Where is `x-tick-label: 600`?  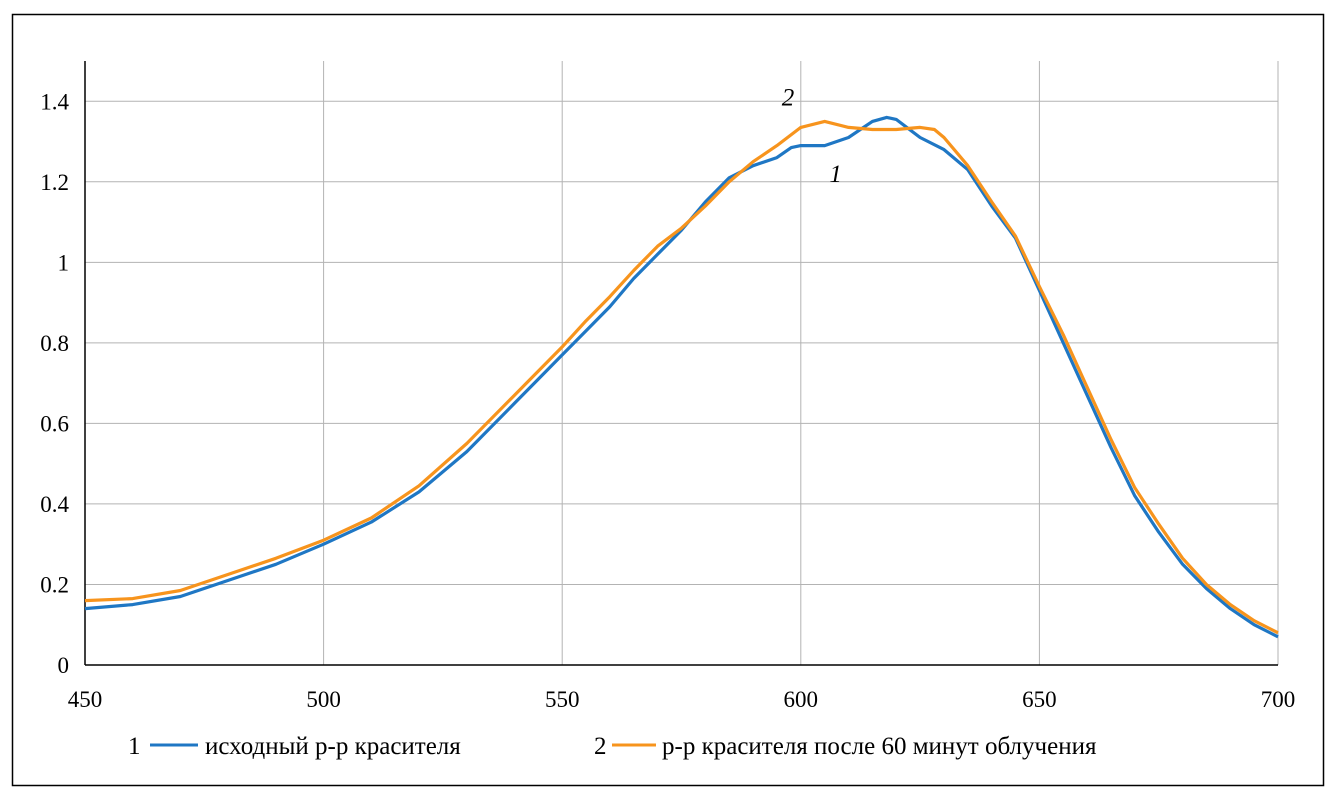
x-tick-label: 600 is located at coordinates (801, 699).